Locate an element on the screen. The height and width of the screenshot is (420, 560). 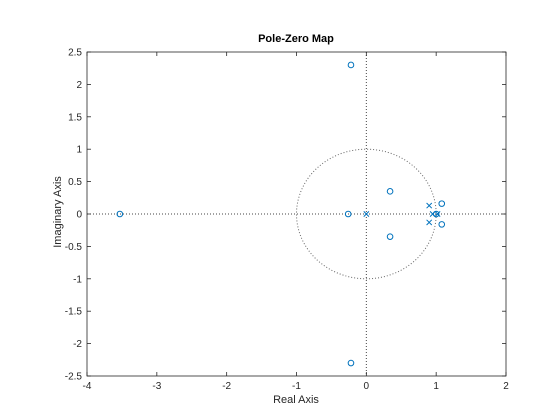
y-tick-label: -1.5 is located at coordinates (74, 312).